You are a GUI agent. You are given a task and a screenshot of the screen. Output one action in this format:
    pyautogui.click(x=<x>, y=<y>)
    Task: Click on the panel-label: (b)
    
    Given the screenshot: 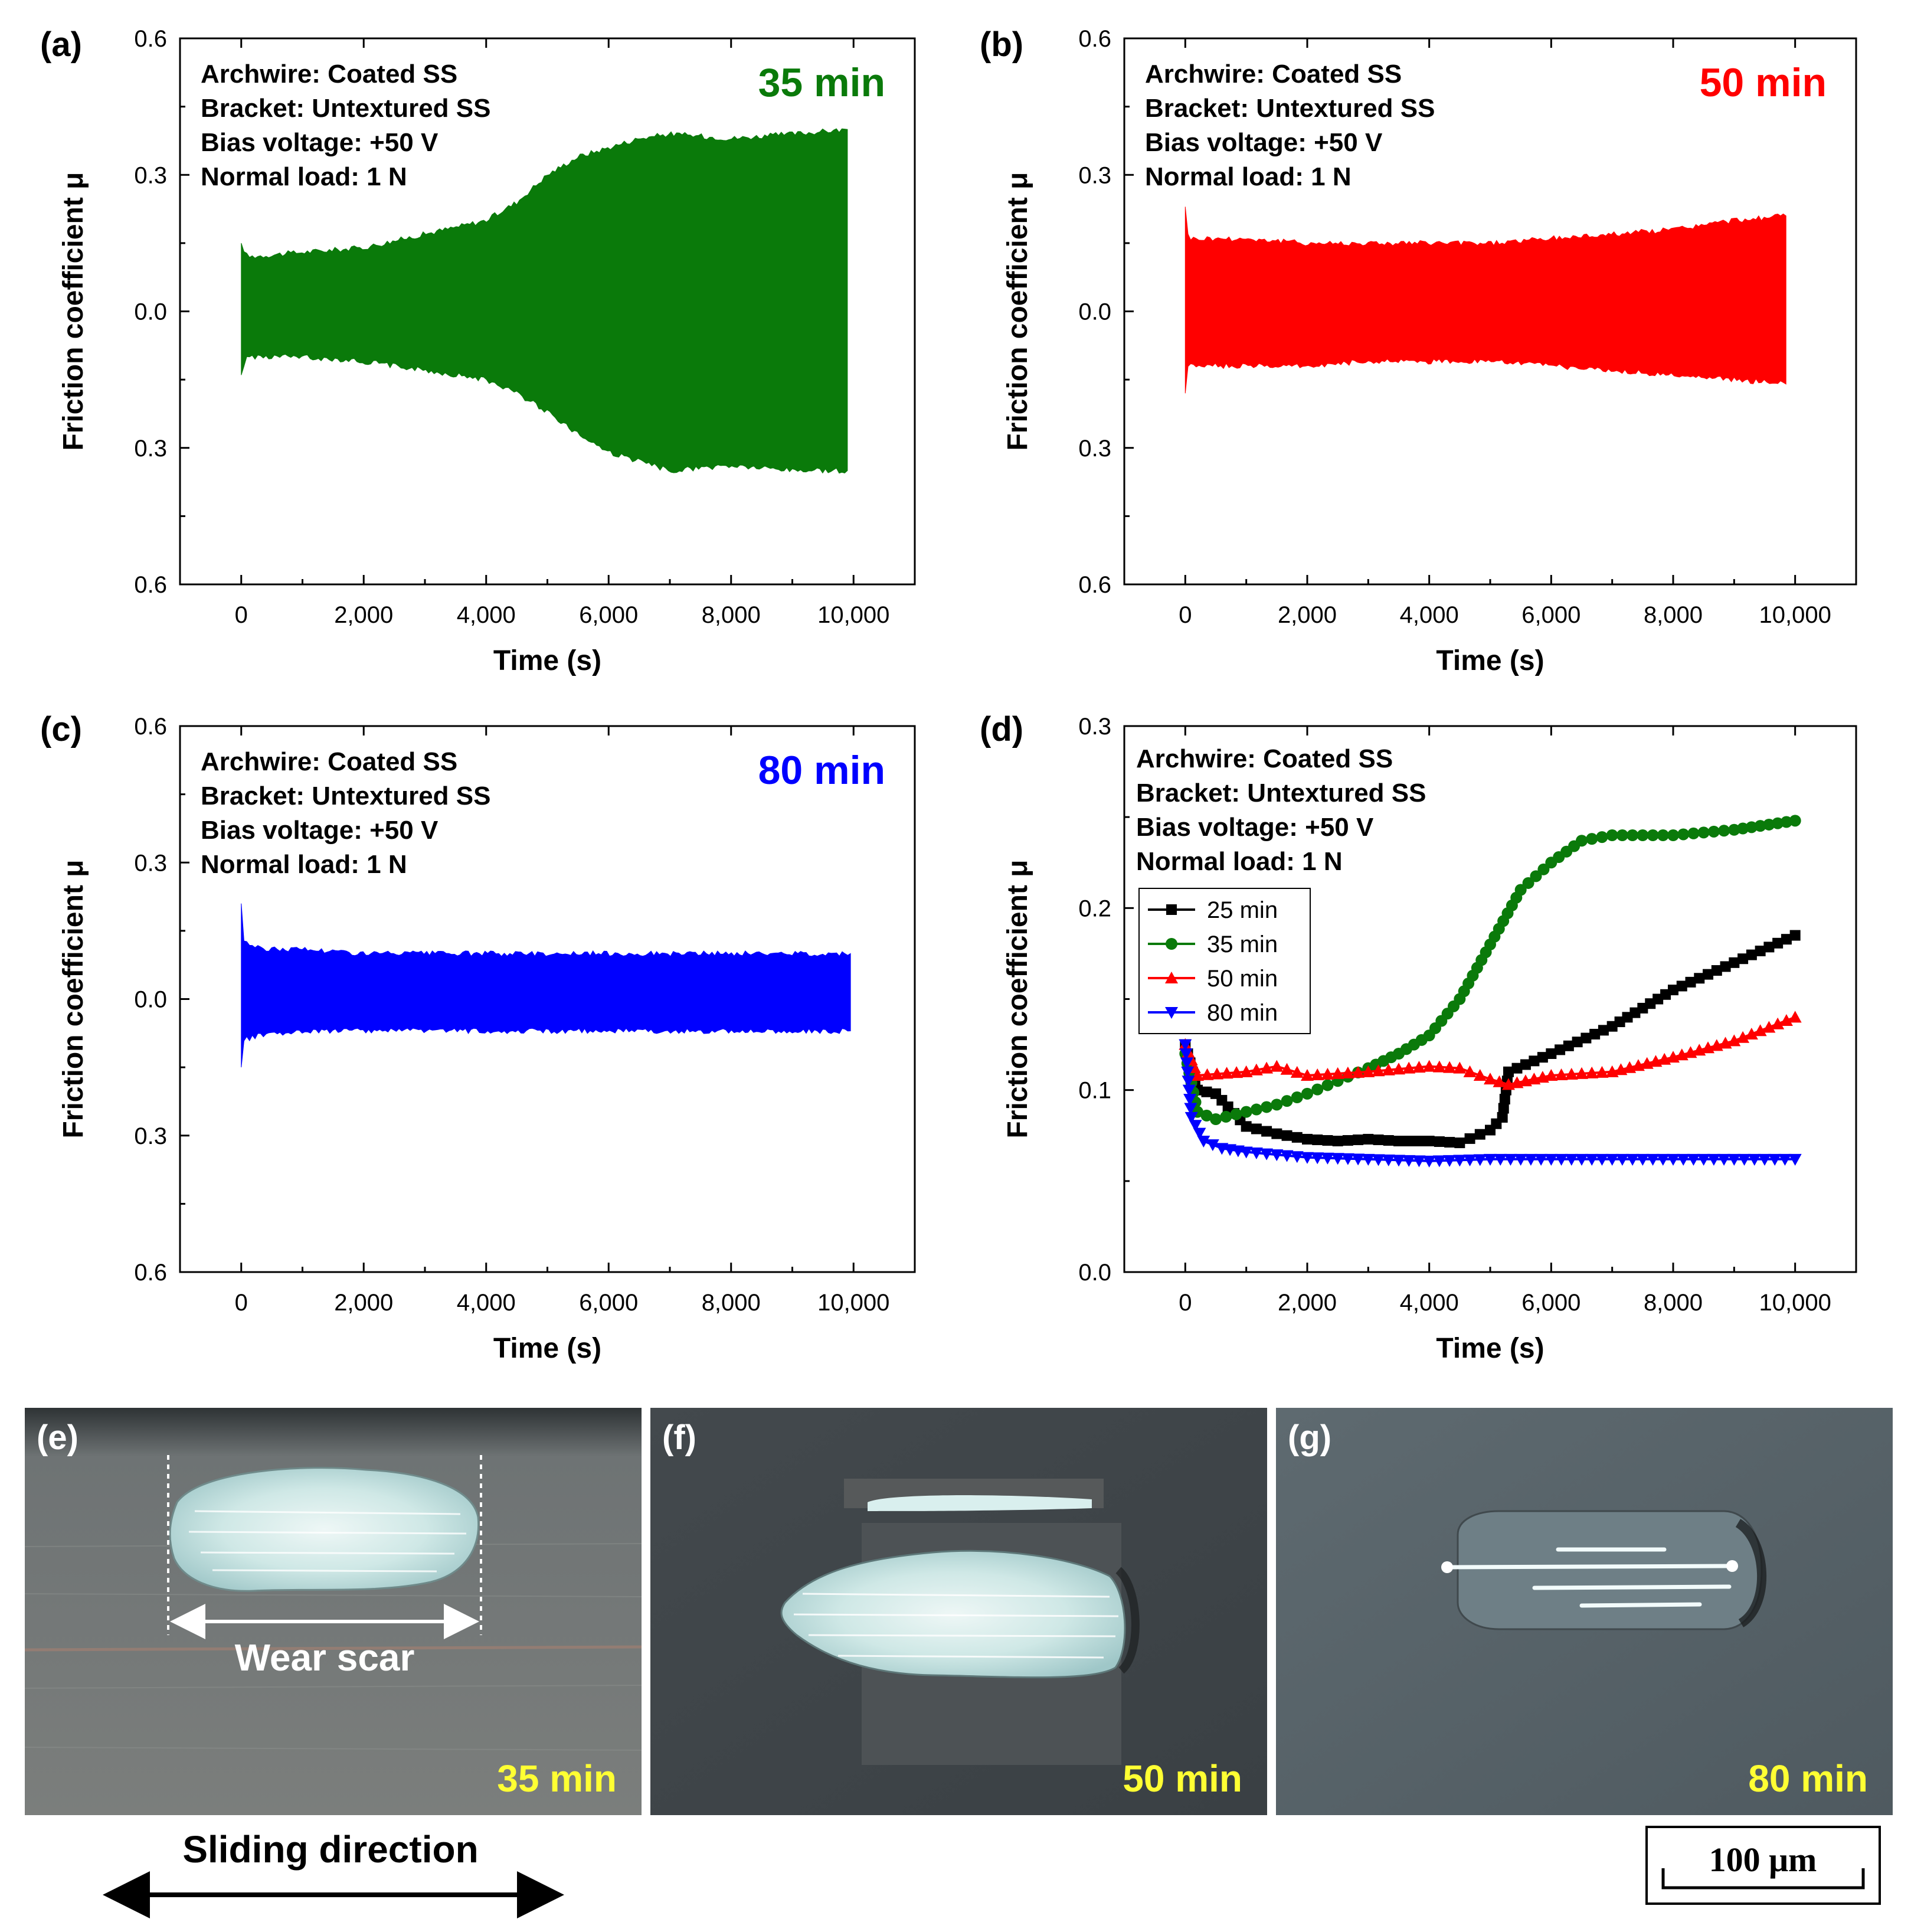 What is the action you would take?
    pyautogui.click(x=1001, y=44)
    